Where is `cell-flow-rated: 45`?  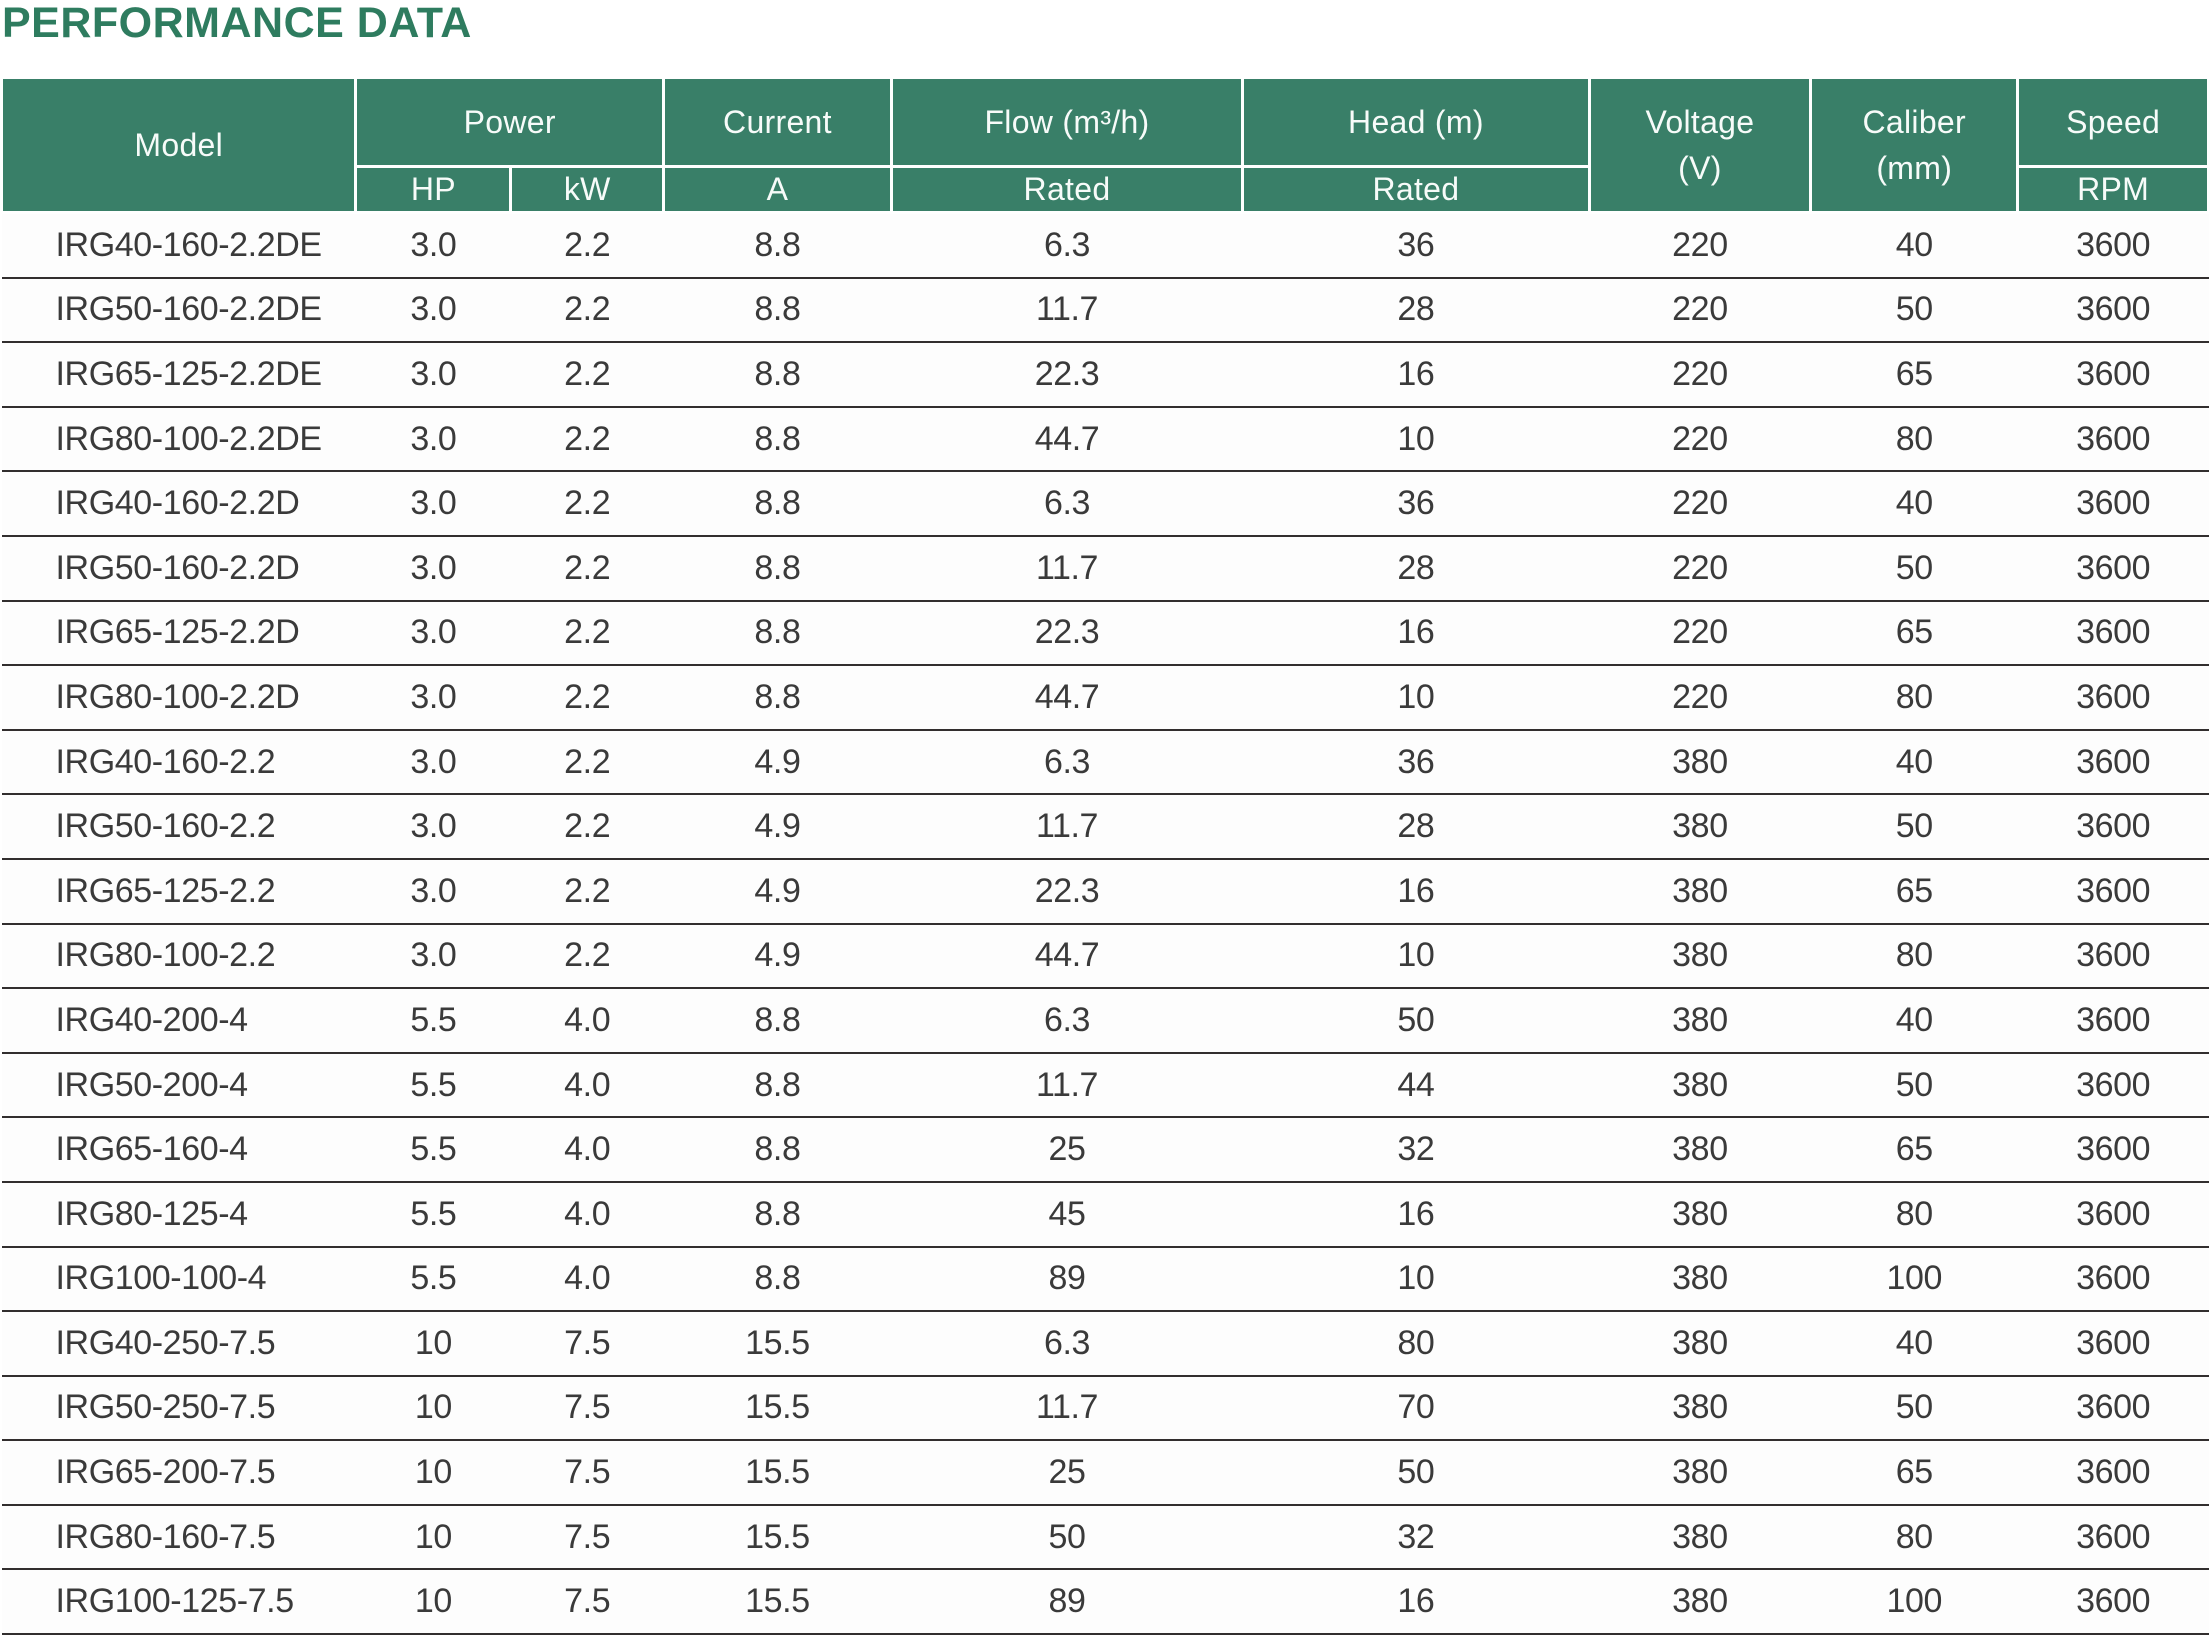
cell-flow-rated: 45 is located at coordinates (1067, 1214).